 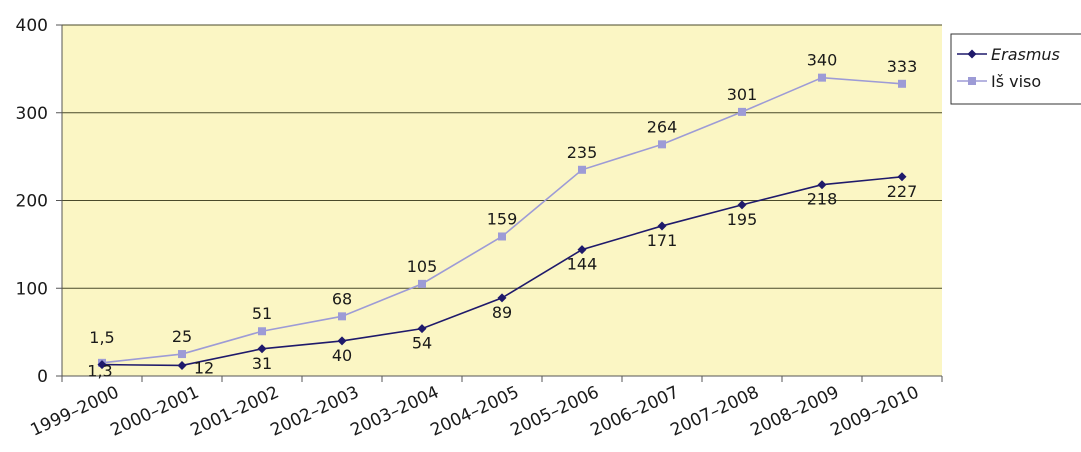 I want to click on data-label: 144, so click(x=582, y=264).